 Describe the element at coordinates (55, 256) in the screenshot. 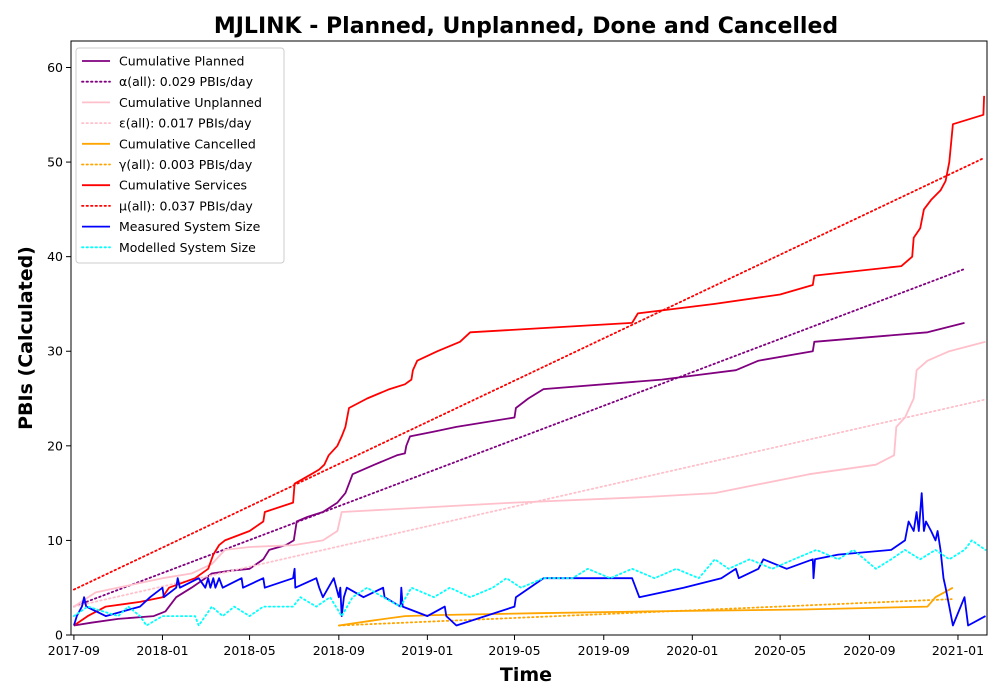

I see `y-tick-label: 40` at that location.